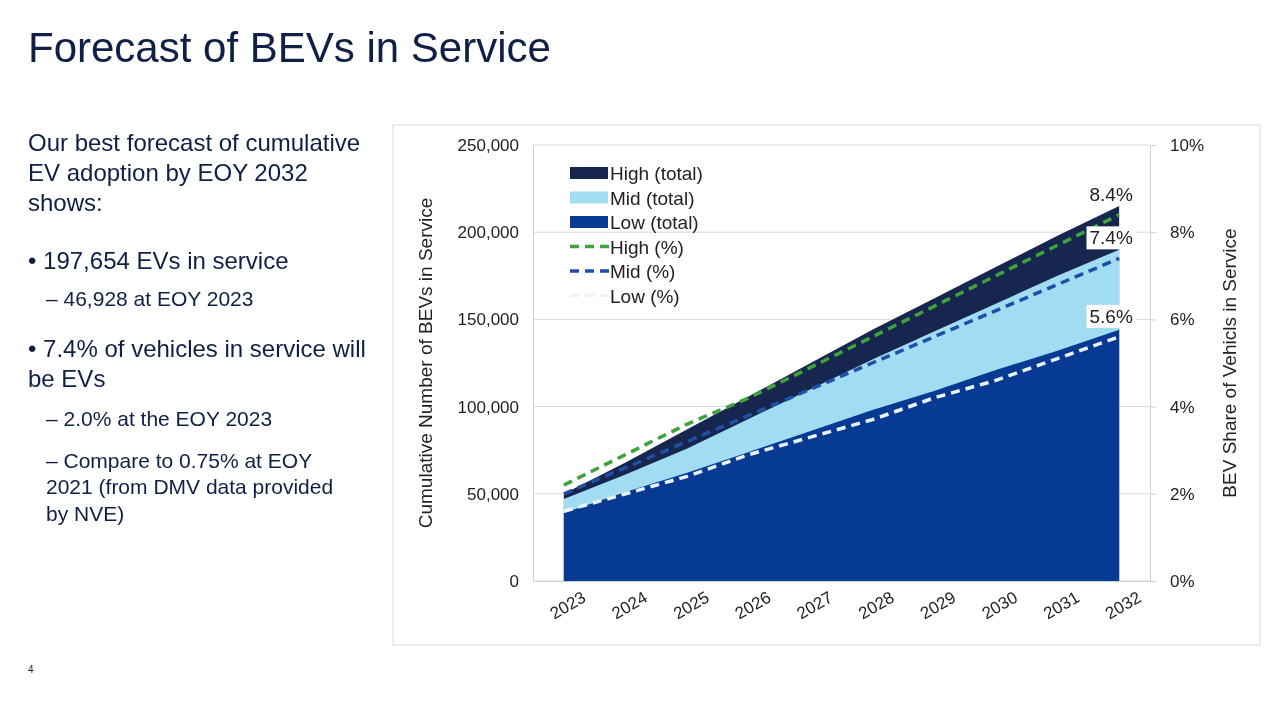 The image size is (1277, 704). Describe the element at coordinates (814, 605) in the screenshot. I see `x-tick-label: 2027` at that location.